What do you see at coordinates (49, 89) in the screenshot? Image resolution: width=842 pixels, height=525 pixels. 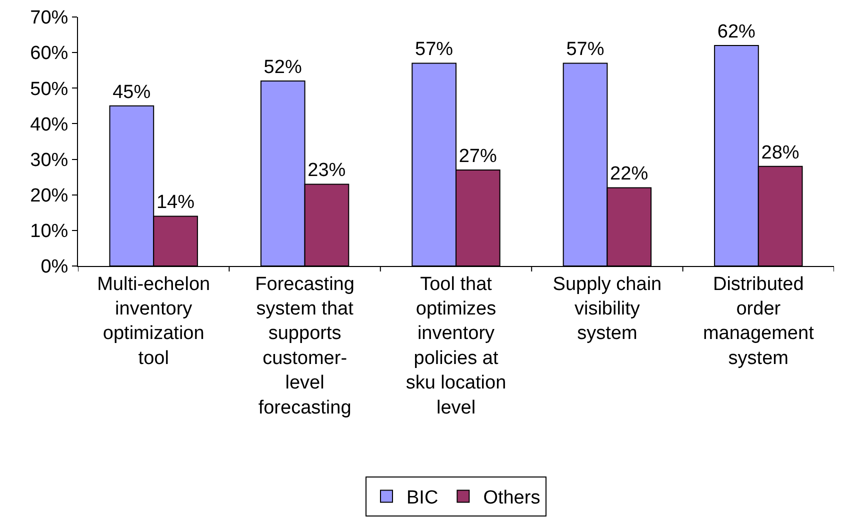 I see `y-tick-label: 50%` at bounding box center [49, 89].